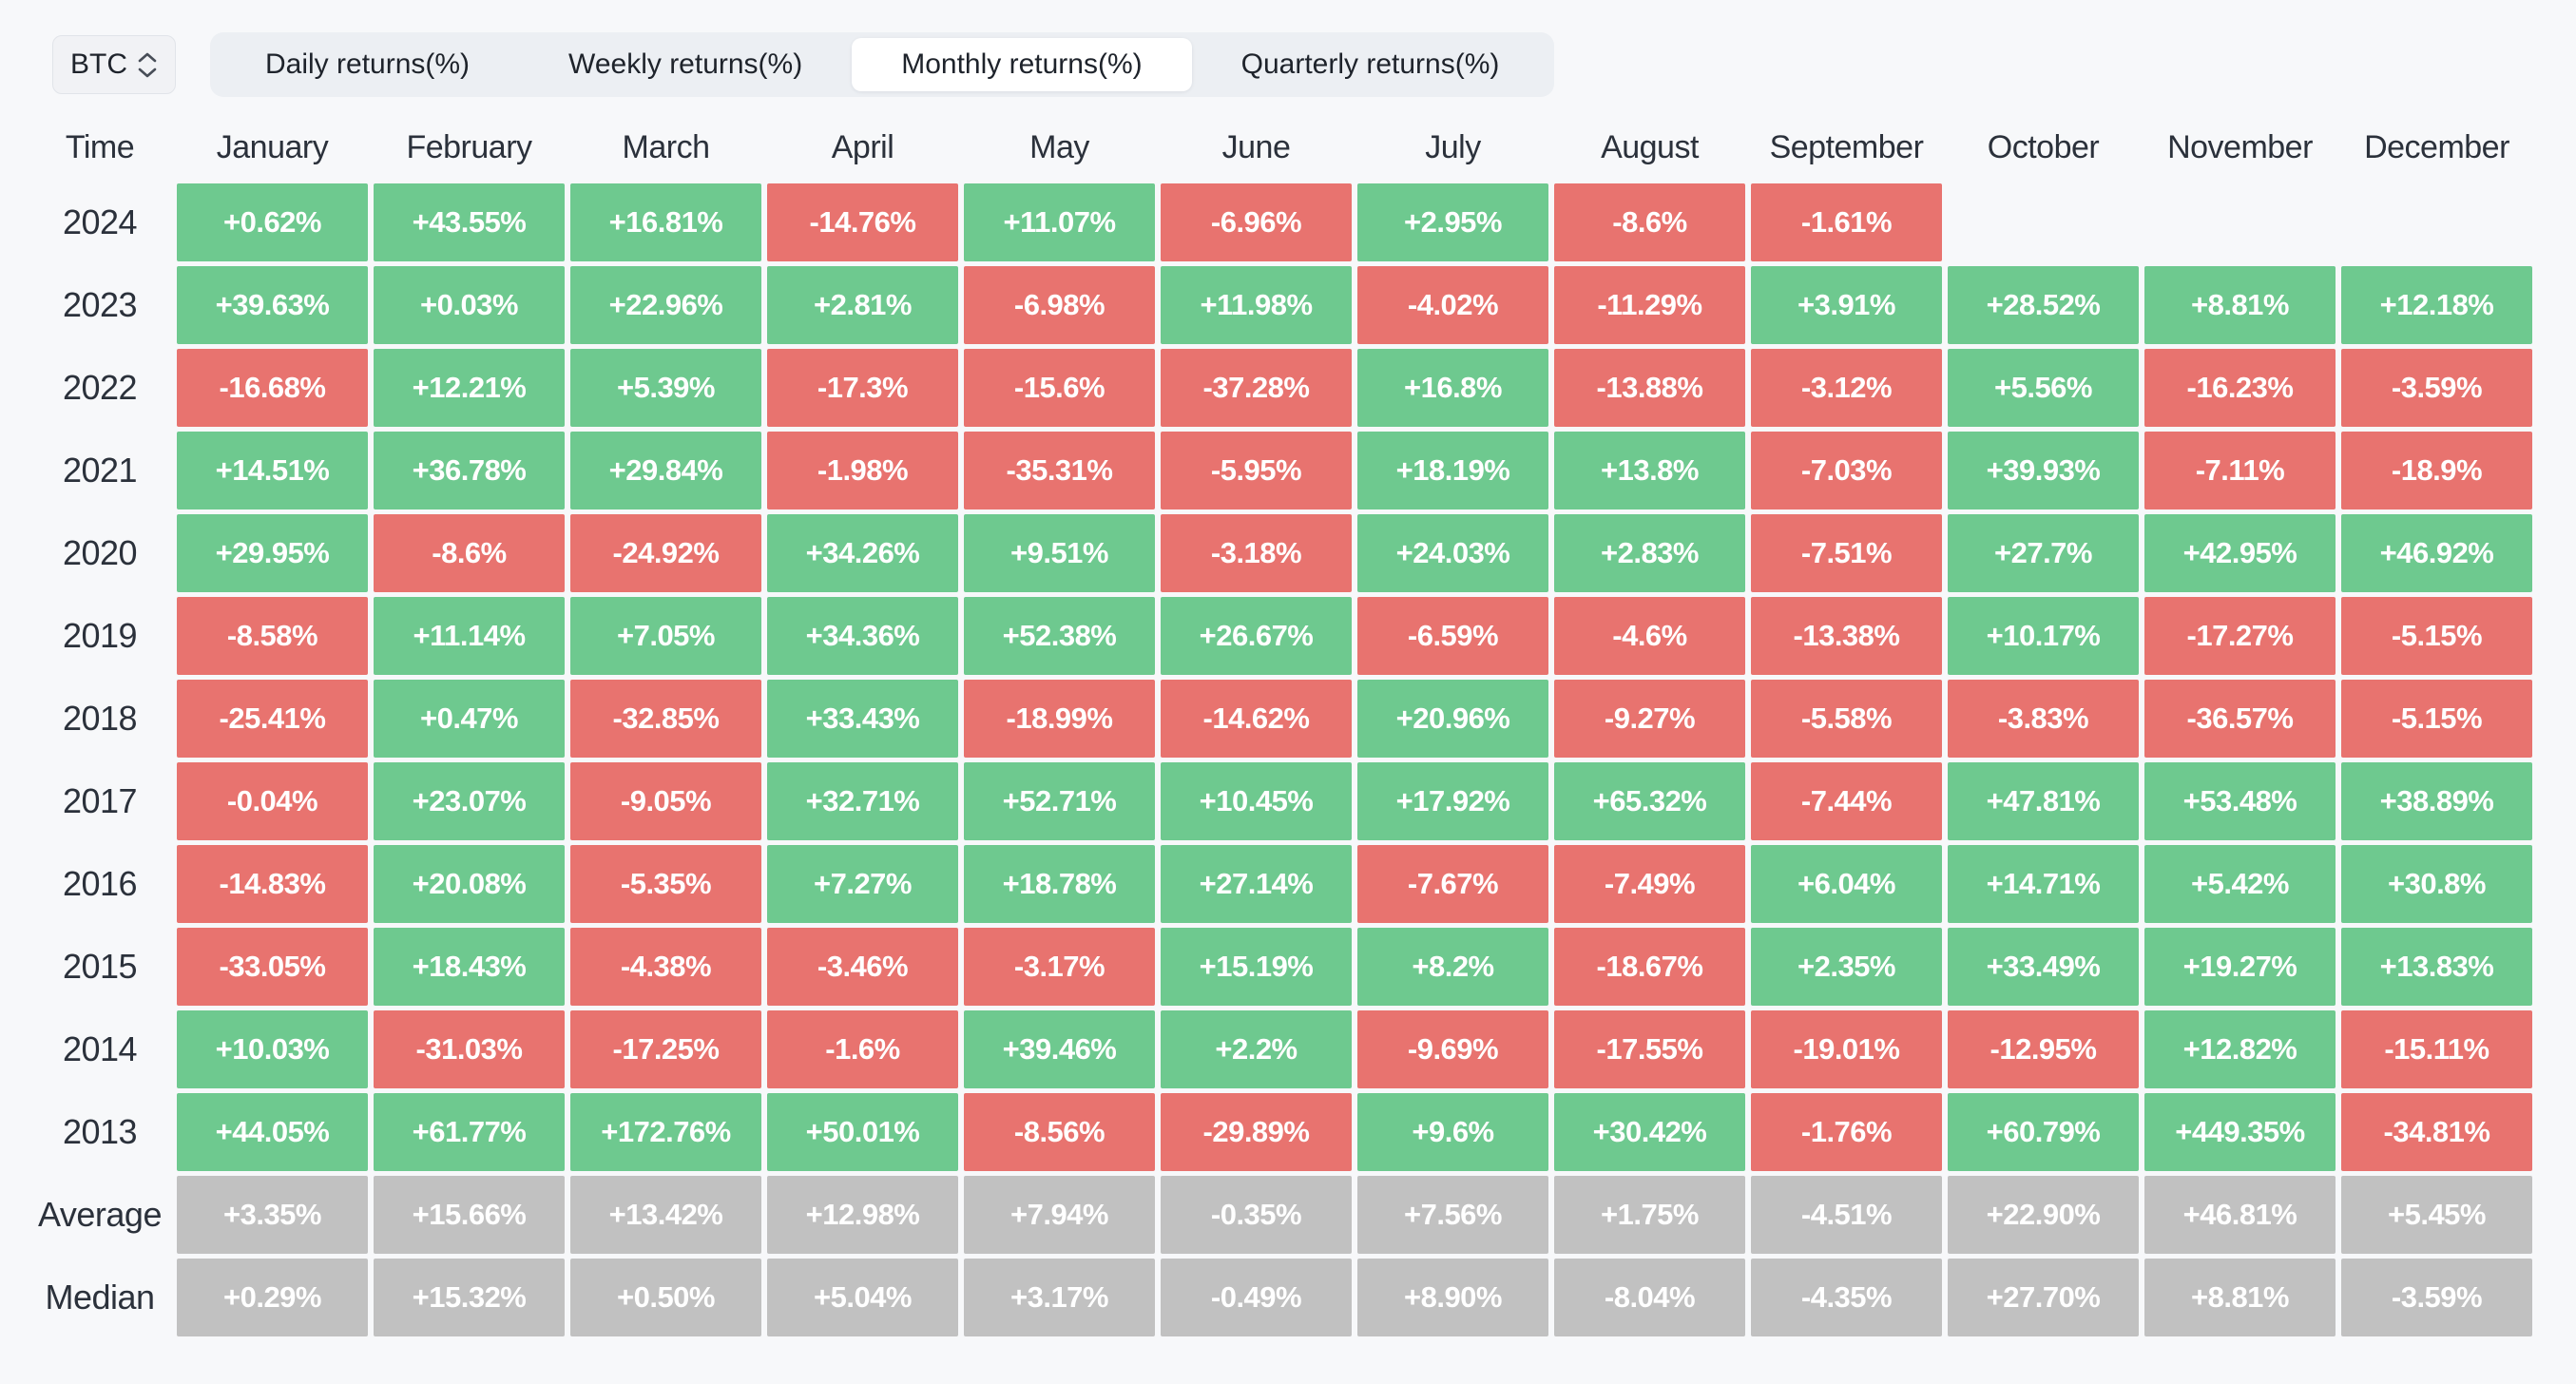 The image size is (2576, 1384). What do you see at coordinates (862, 719) in the screenshot?
I see `return-cell: +33.43%` at bounding box center [862, 719].